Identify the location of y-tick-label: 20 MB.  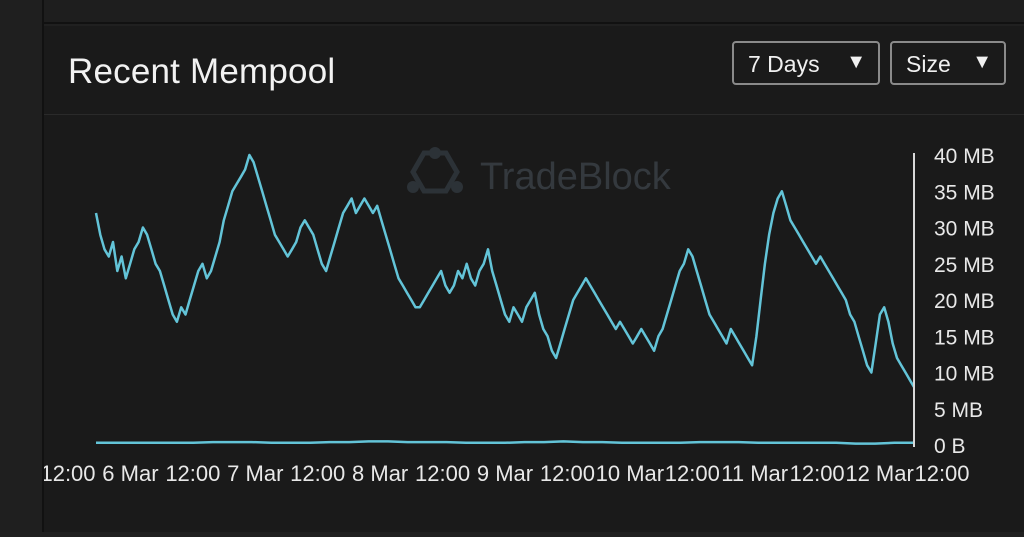
(964, 301).